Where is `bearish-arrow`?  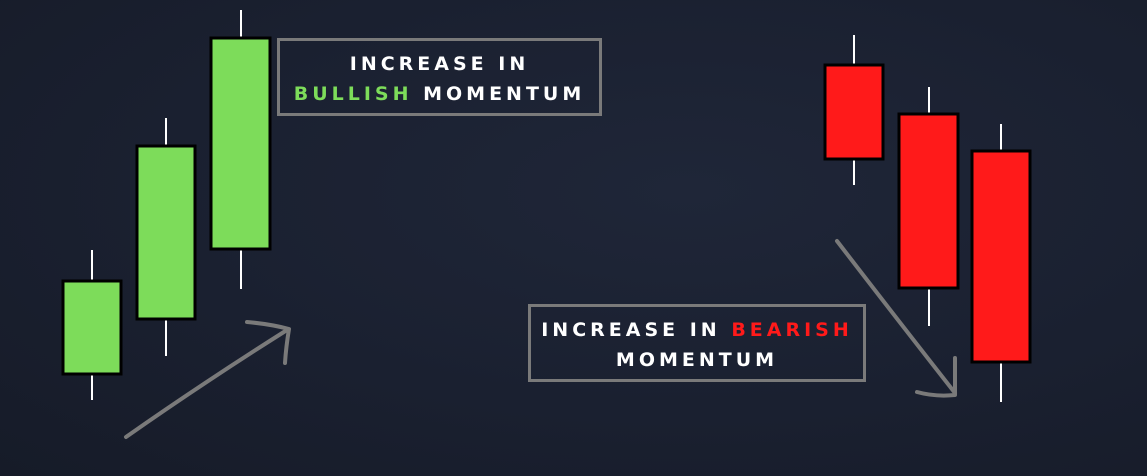 bearish-arrow is located at coordinates (896, 318).